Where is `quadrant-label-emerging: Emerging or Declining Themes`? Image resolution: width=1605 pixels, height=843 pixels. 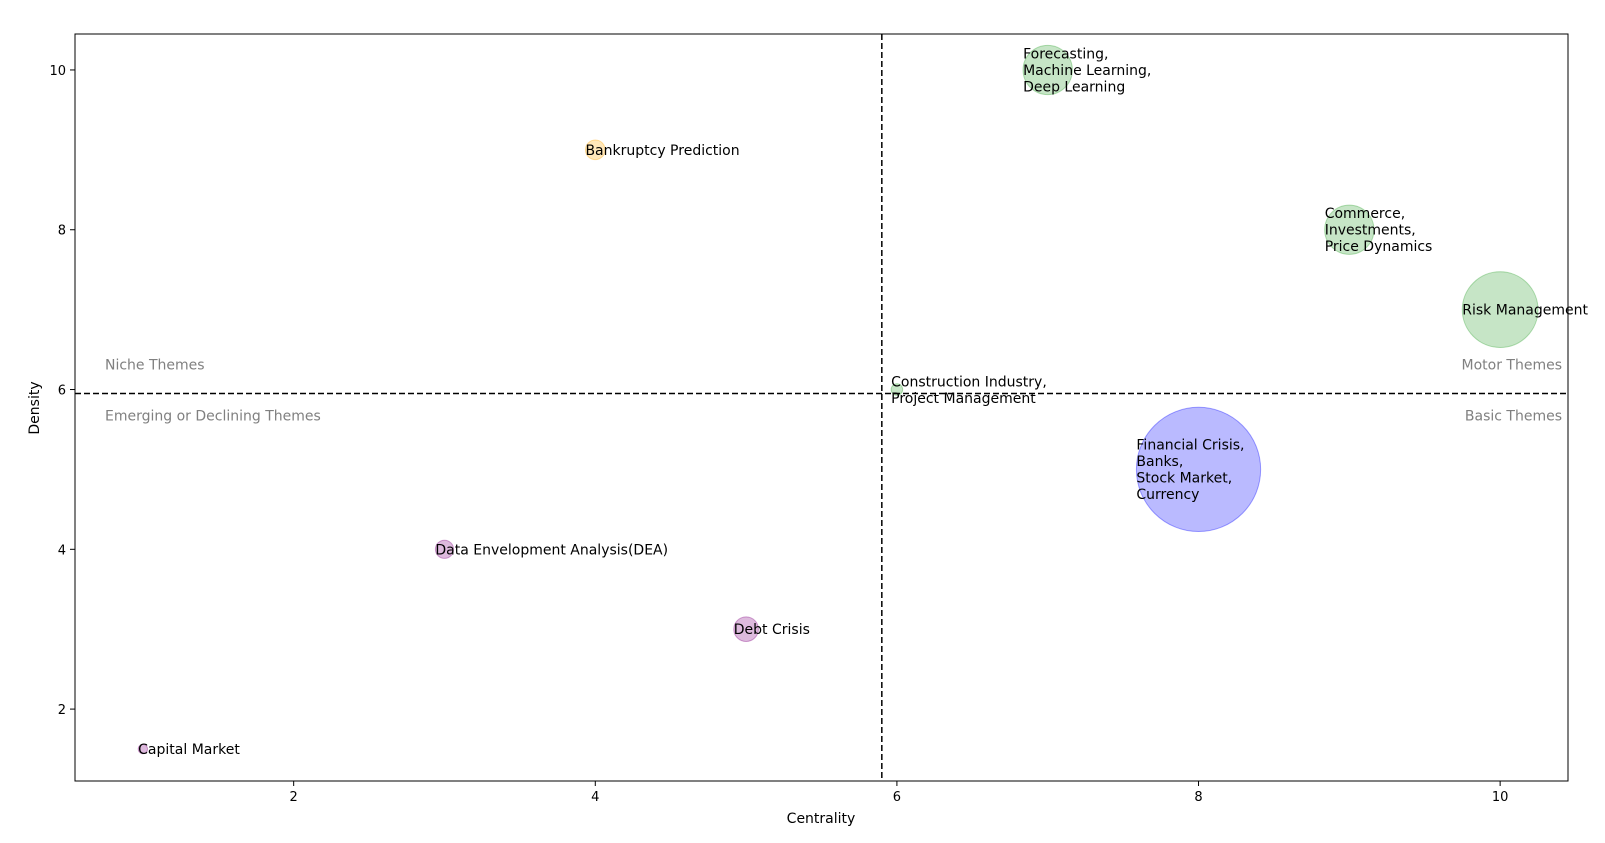
quadrant-label-emerging: Emerging or Declining Themes is located at coordinates (213, 417).